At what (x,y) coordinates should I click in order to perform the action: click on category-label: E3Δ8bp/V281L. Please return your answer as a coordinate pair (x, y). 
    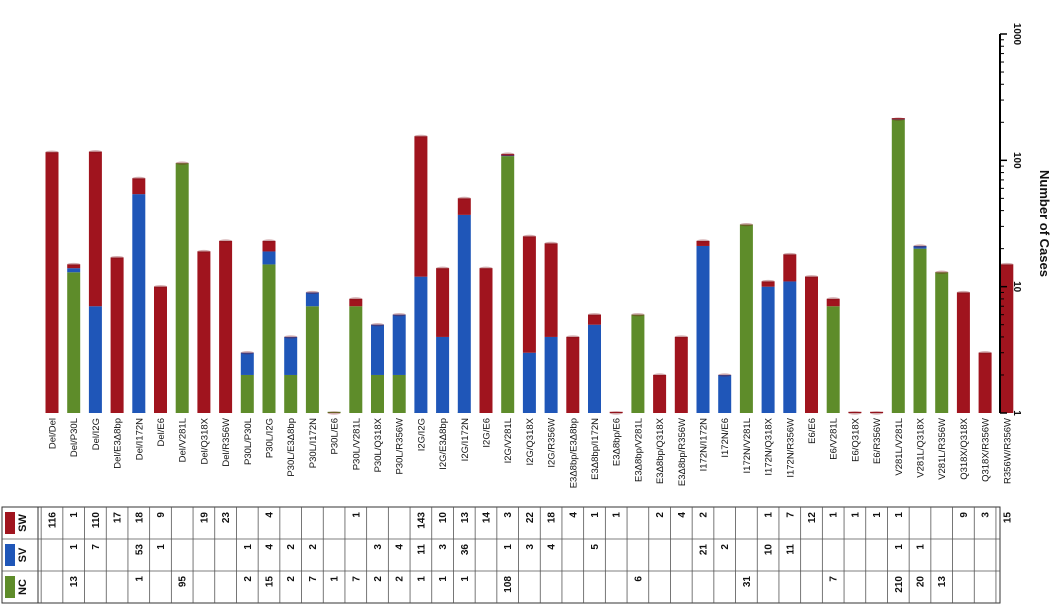
    Looking at the image, I should click on (638, 450).